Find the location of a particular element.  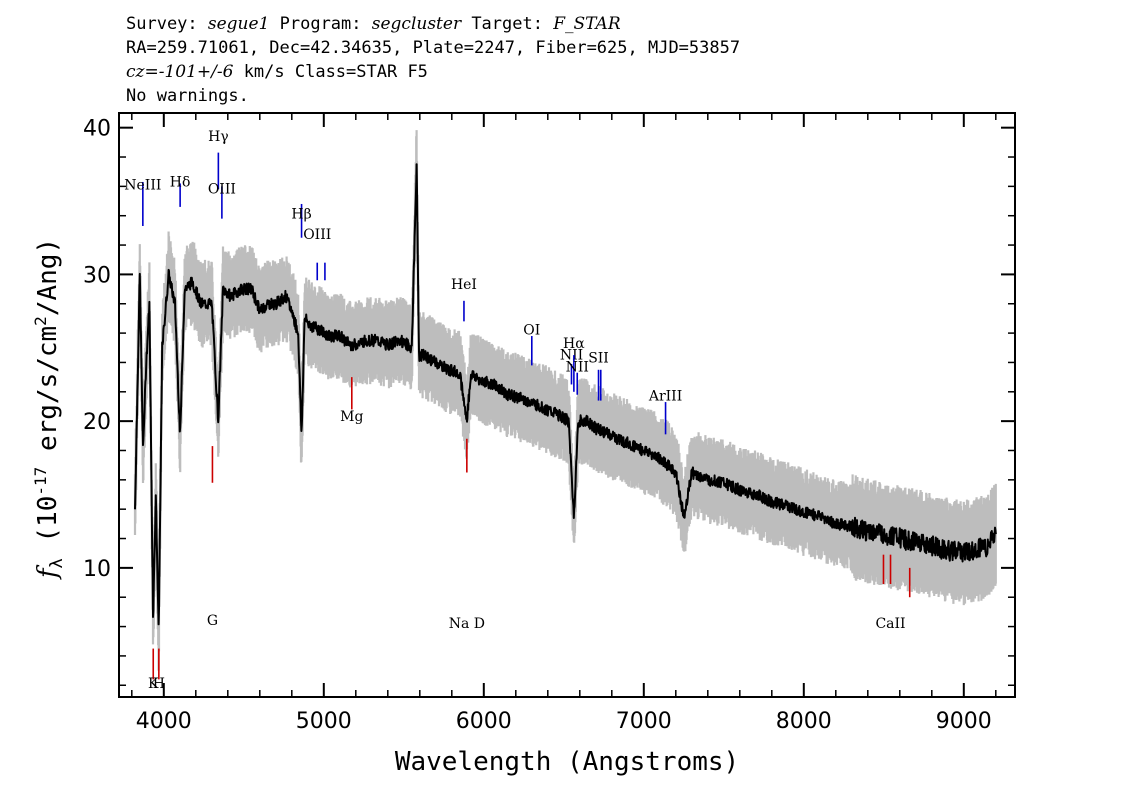

y-axis-title-unit: erg/s/cm is located at coordinates (48, 396).